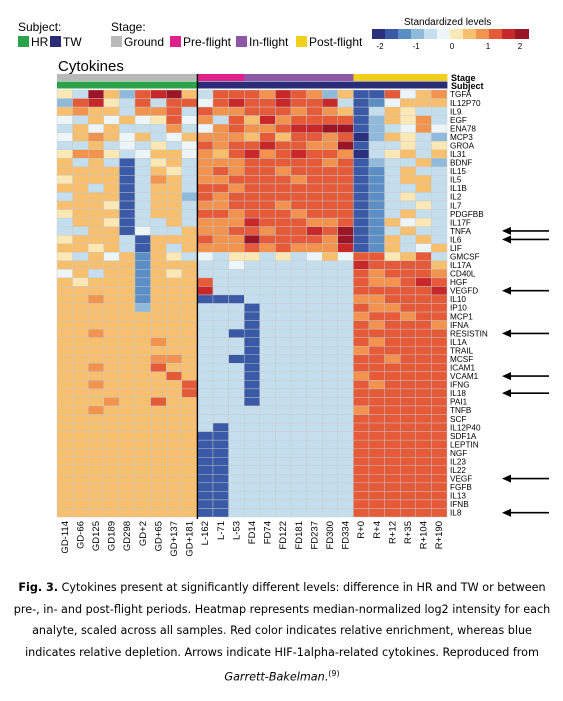 Image resolution: width=563 pixels, height=701 pixels. I want to click on row-label: LEPTIN, so click(464, 444).